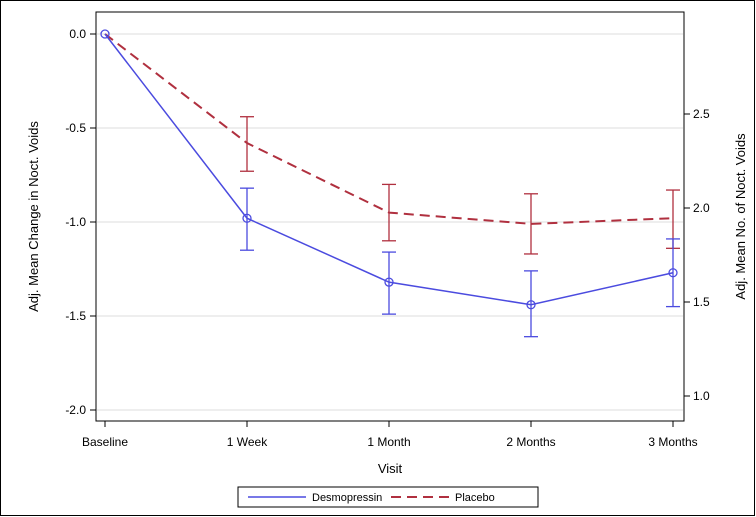 The width and height of the screenshot is (756, 517). I want to click on right-axis-tick-label: 1.5, so click(701, 302).